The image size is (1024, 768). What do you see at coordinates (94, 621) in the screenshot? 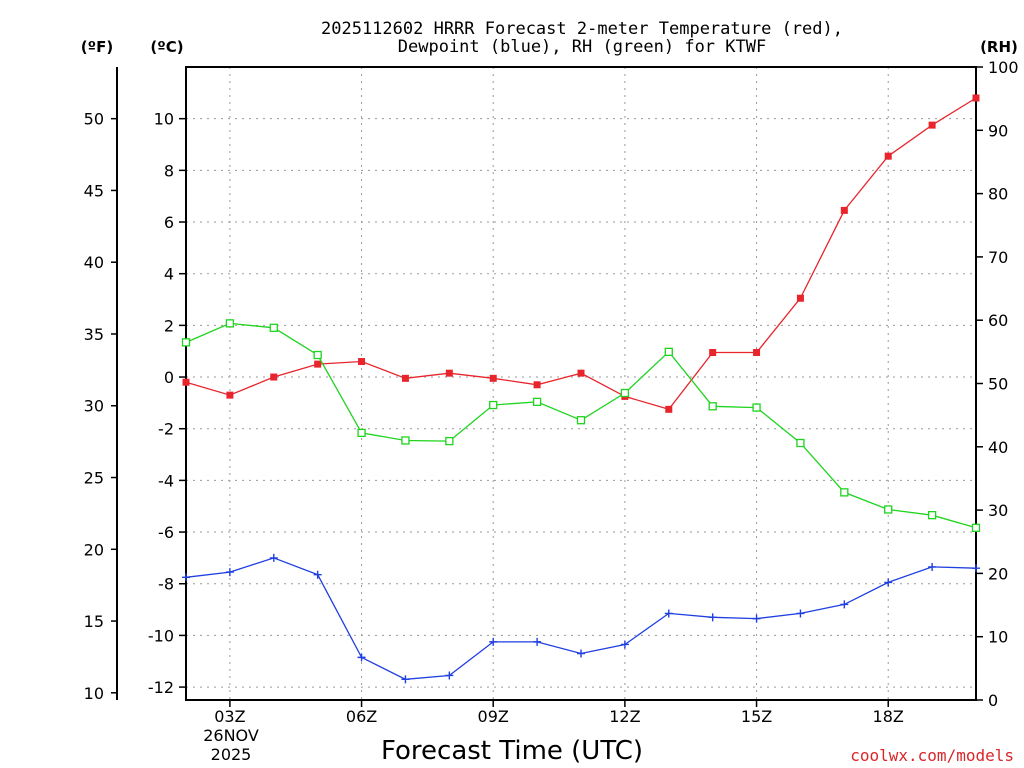
I see `fahrenheit-tick-label: 15` at bounding box center [94, 621].